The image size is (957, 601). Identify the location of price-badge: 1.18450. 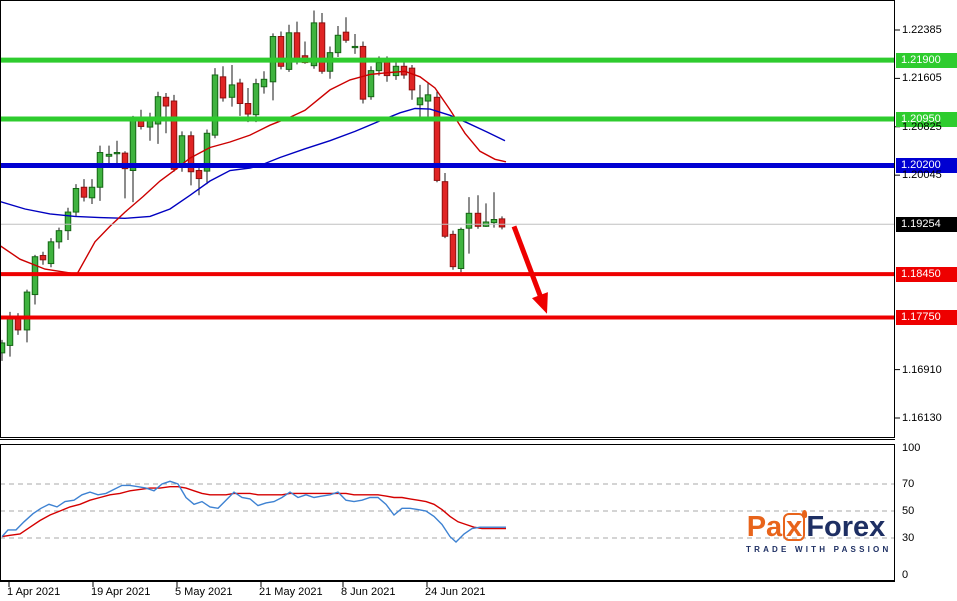
(926, 274).